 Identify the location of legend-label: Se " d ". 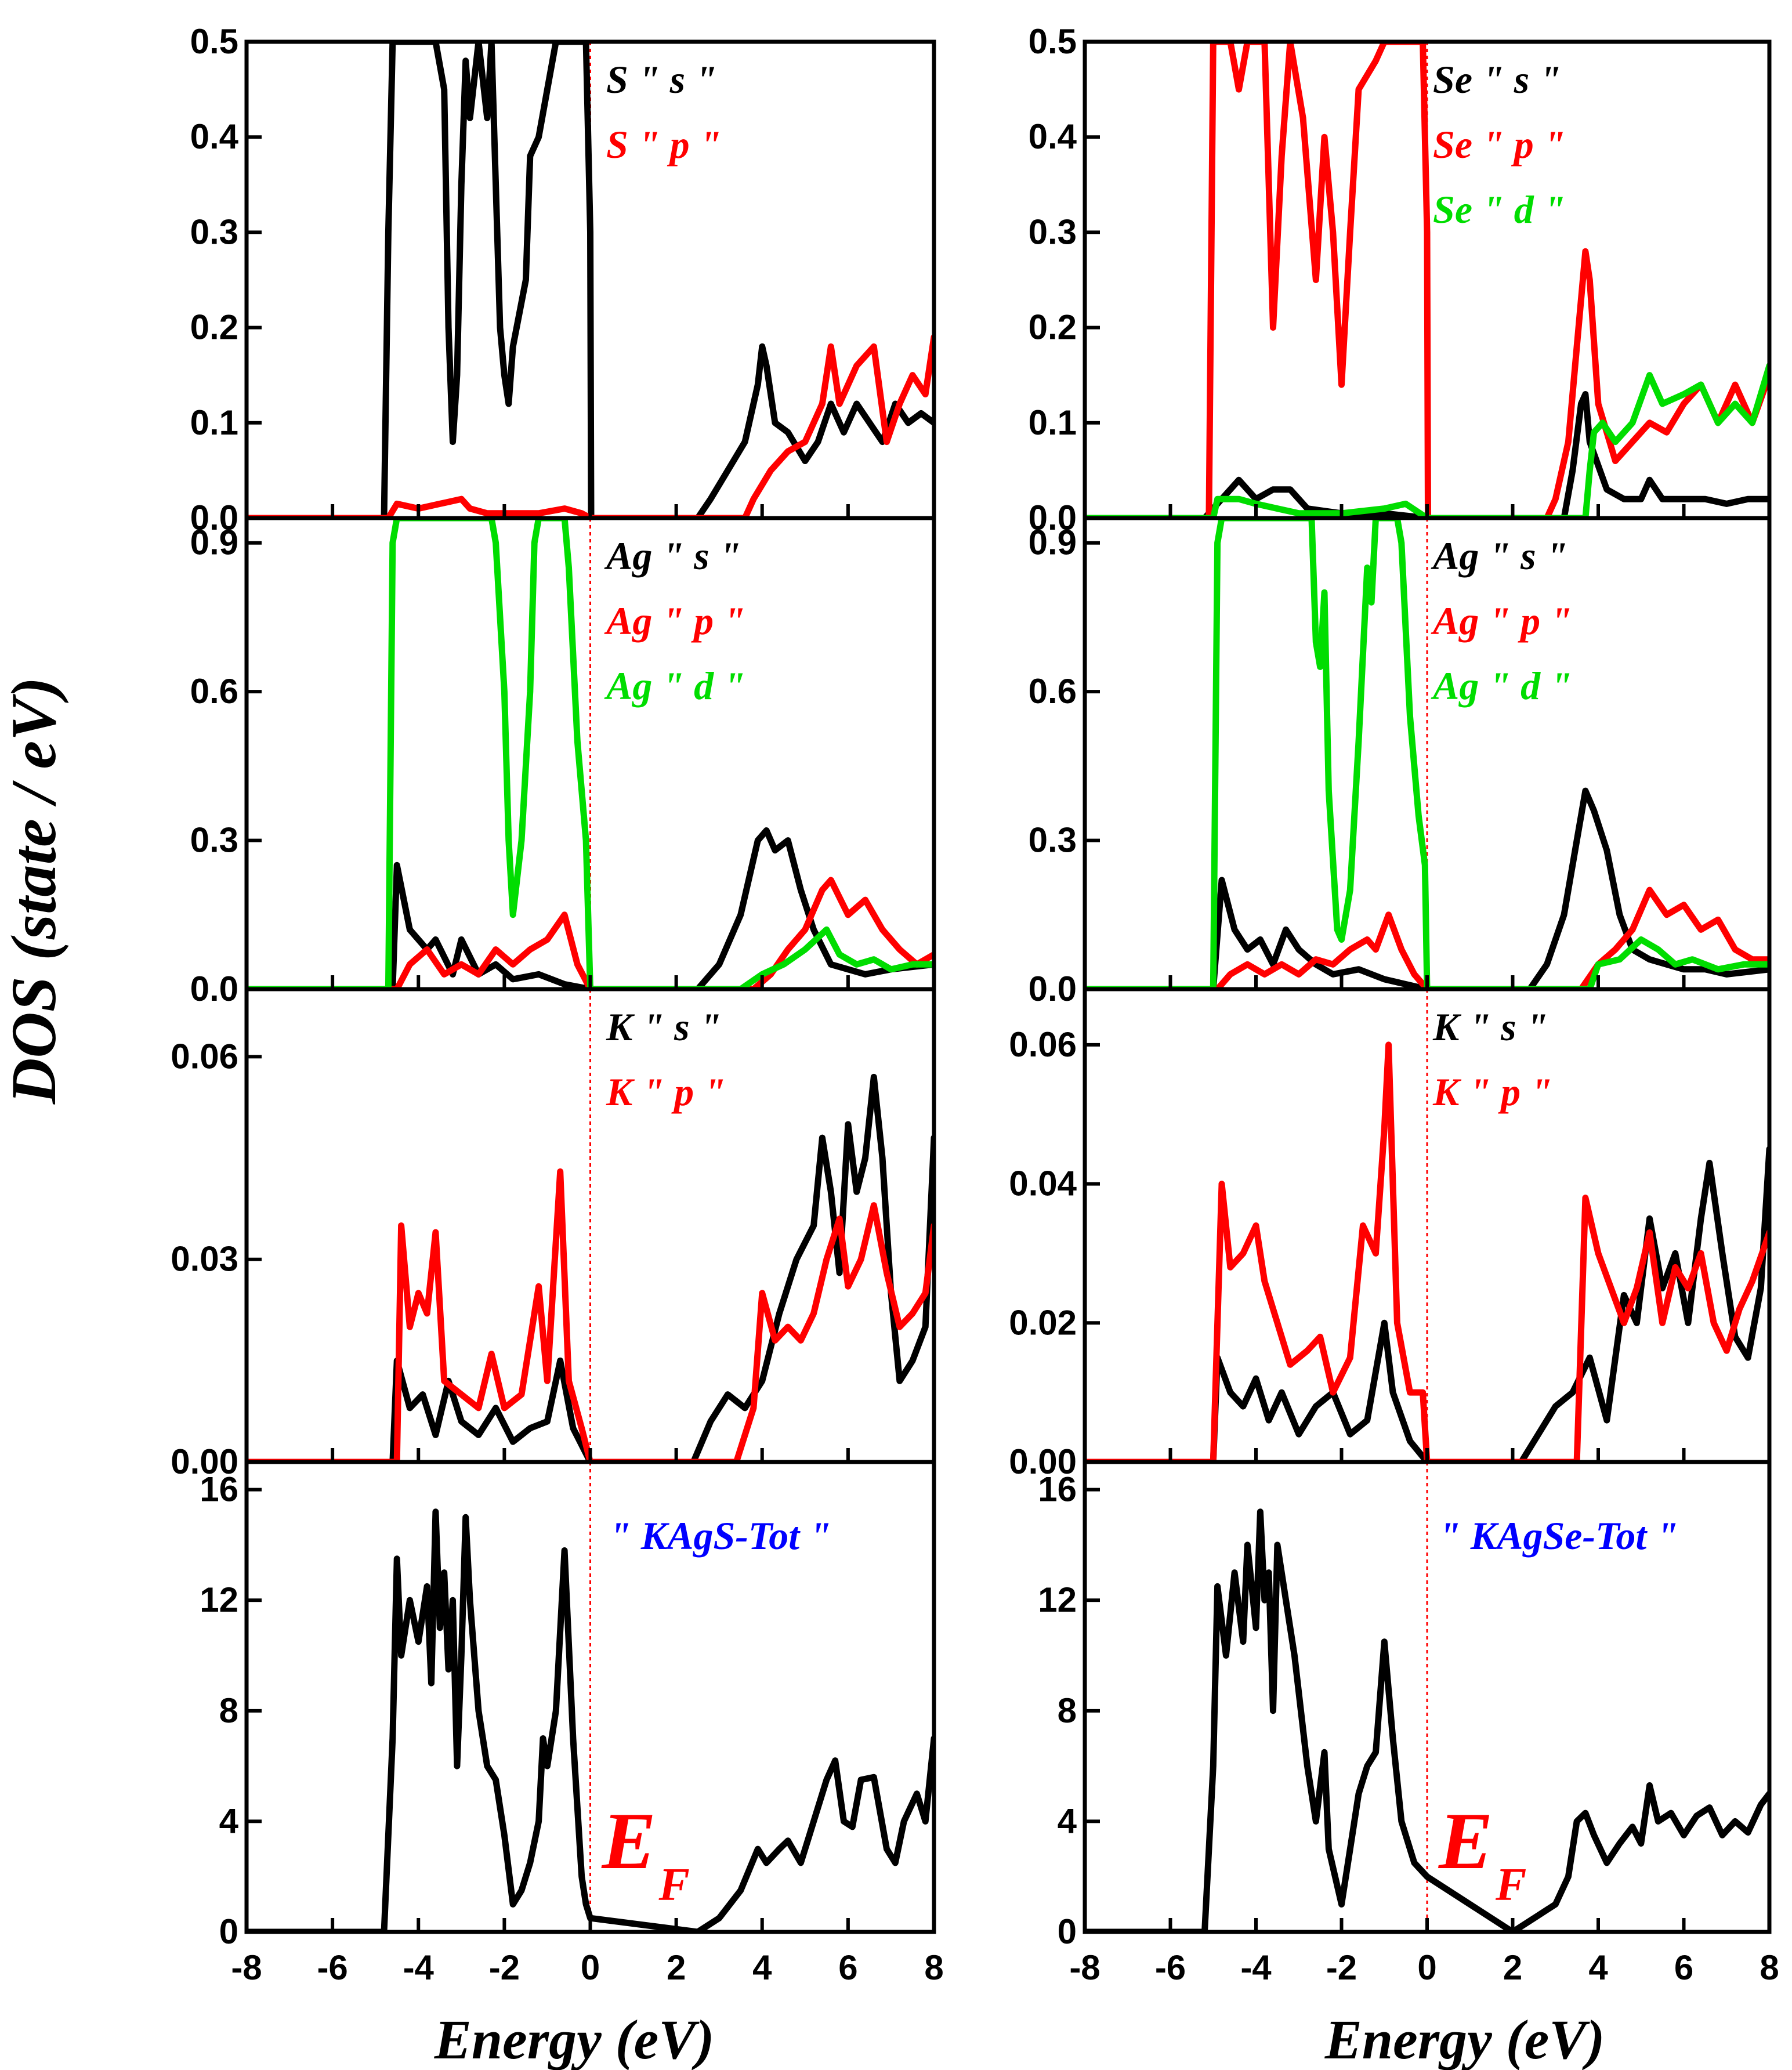
(1499, 209).